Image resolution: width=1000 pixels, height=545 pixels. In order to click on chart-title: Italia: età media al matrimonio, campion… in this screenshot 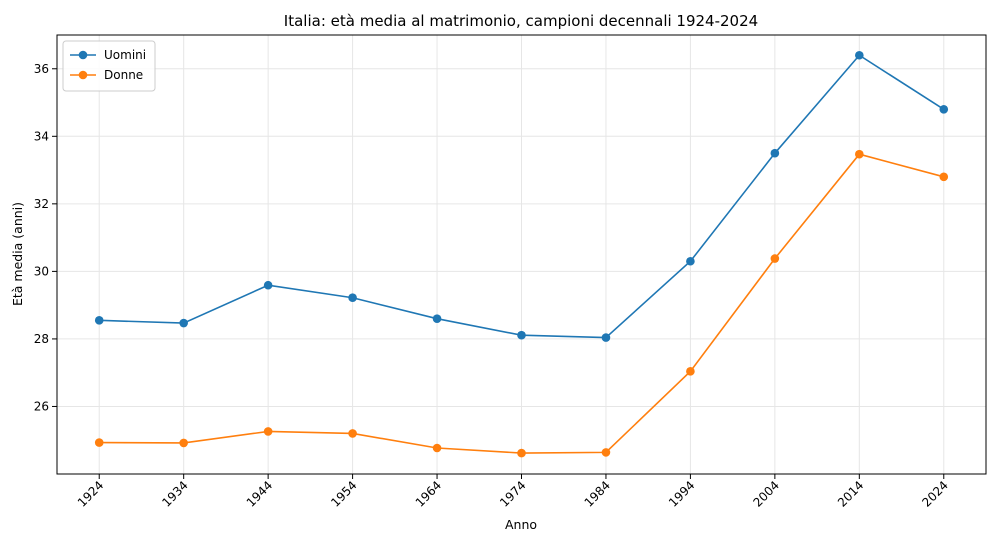, I will do `click(521, 21)`.